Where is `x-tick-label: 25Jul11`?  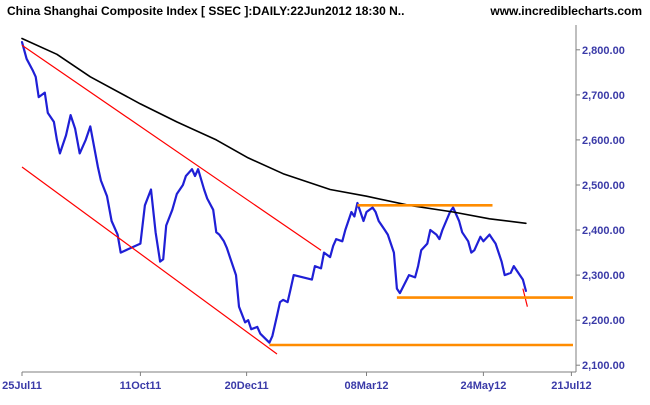 x-tick-label: 25Jul11 is located at coordinates (22, 386).